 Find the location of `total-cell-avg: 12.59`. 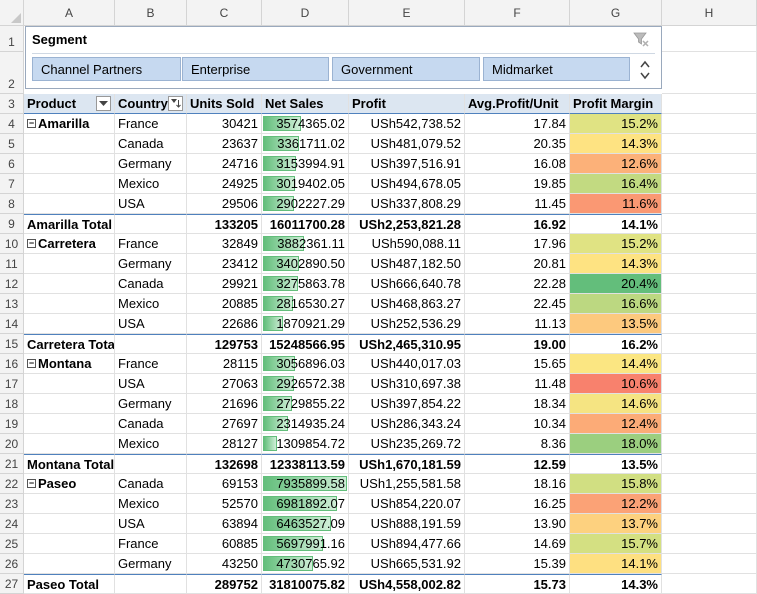

total-cell-avg: 12.59 is located at coordinates (517, 464).